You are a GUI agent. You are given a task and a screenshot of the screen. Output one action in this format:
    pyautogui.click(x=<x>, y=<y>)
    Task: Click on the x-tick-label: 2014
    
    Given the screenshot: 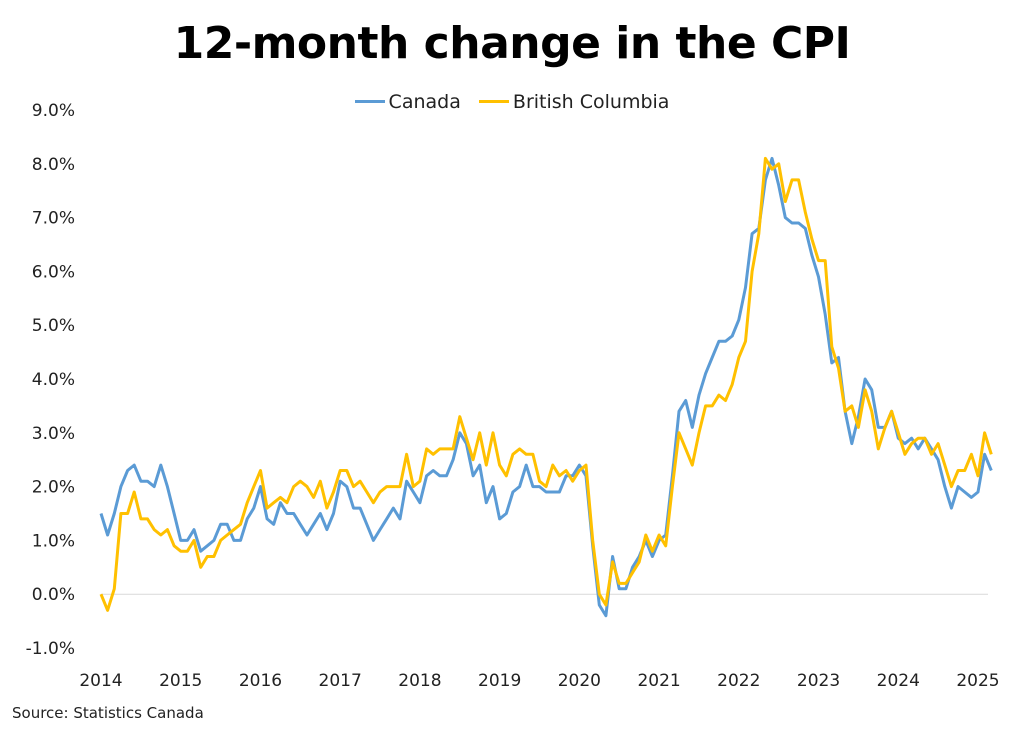 What is the action you would take?
    pyautogui.click(x=100, y=681)
    